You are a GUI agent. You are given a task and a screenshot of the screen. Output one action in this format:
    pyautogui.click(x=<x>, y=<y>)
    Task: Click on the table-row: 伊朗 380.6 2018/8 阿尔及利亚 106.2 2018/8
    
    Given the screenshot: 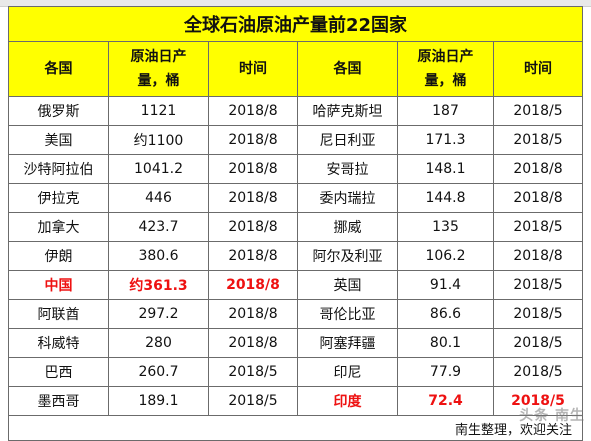 What is the action you would take?
    pyautogui.click(x=295, y=256)
    